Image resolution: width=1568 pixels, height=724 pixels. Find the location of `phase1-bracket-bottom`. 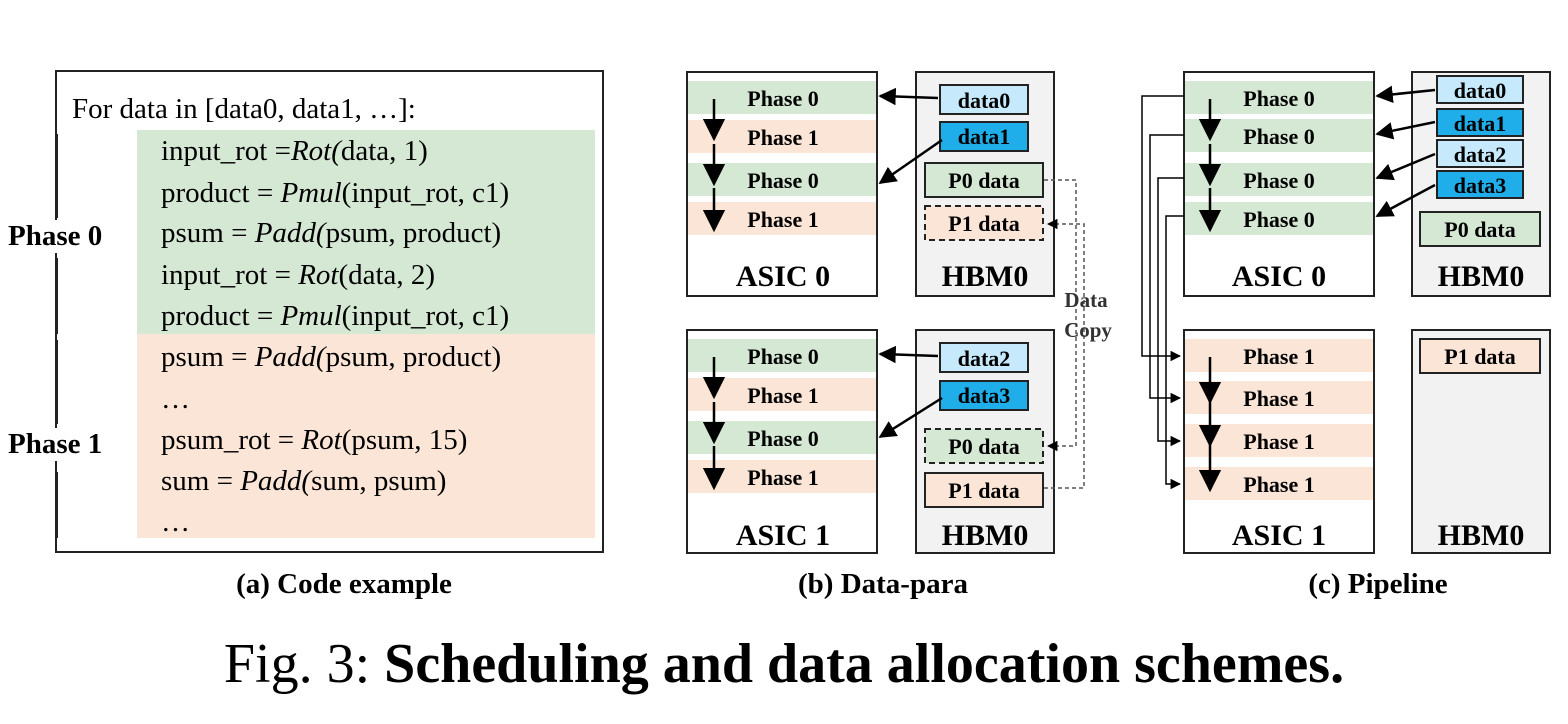

phase1-bracket-bottom is located at coordinates (57, 505).